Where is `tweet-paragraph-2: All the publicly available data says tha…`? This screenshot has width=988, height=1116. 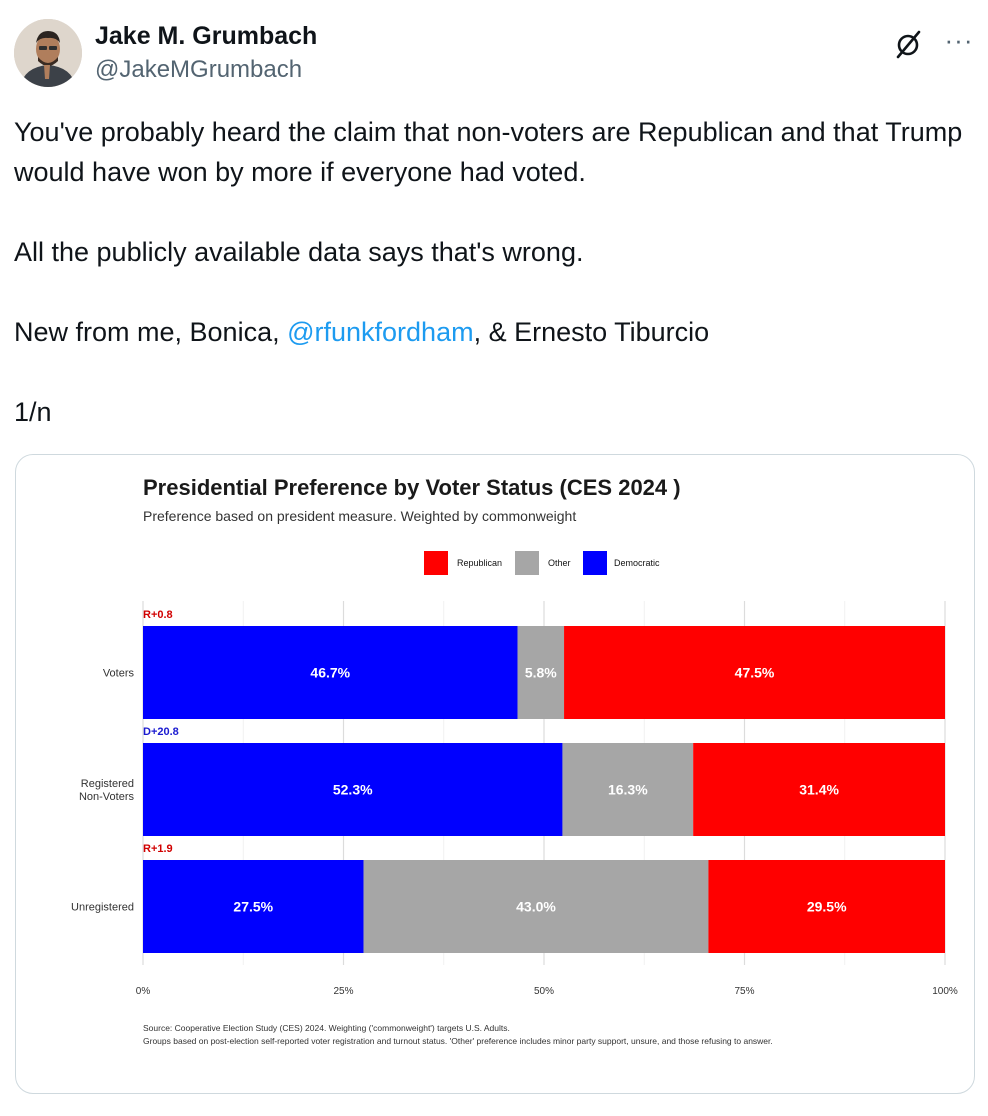 tweet-paragraph-2: All the publicly available data says tha… is located at coordinates (299, 252).